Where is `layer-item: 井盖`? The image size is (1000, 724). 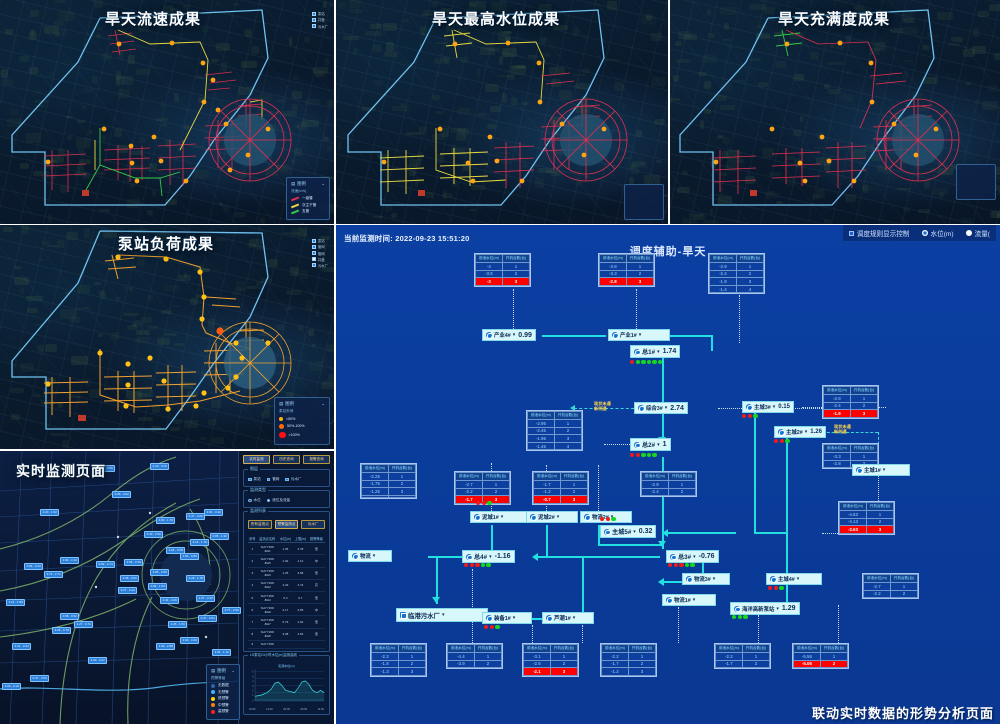 layer-item: 井盖 is located at coordinates (319, 259).